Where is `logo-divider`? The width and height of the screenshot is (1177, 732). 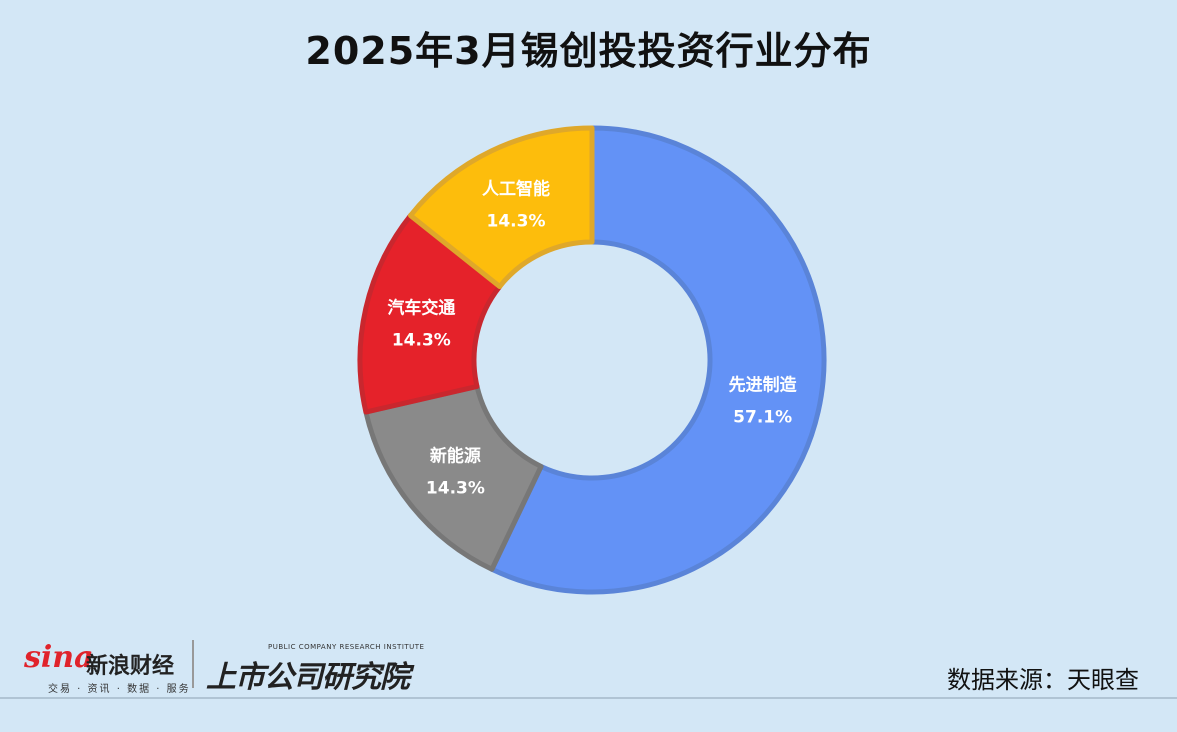
logo-divider is located at coordinates (193, 664).